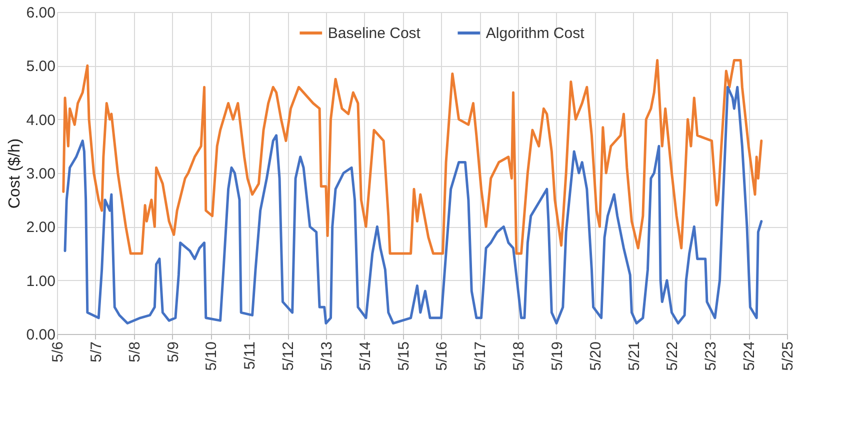  What do you see at coordinates (375, 33) in the screenshot?
I see `legend-label: Baseline Cost` at bounding box center [375, 33].